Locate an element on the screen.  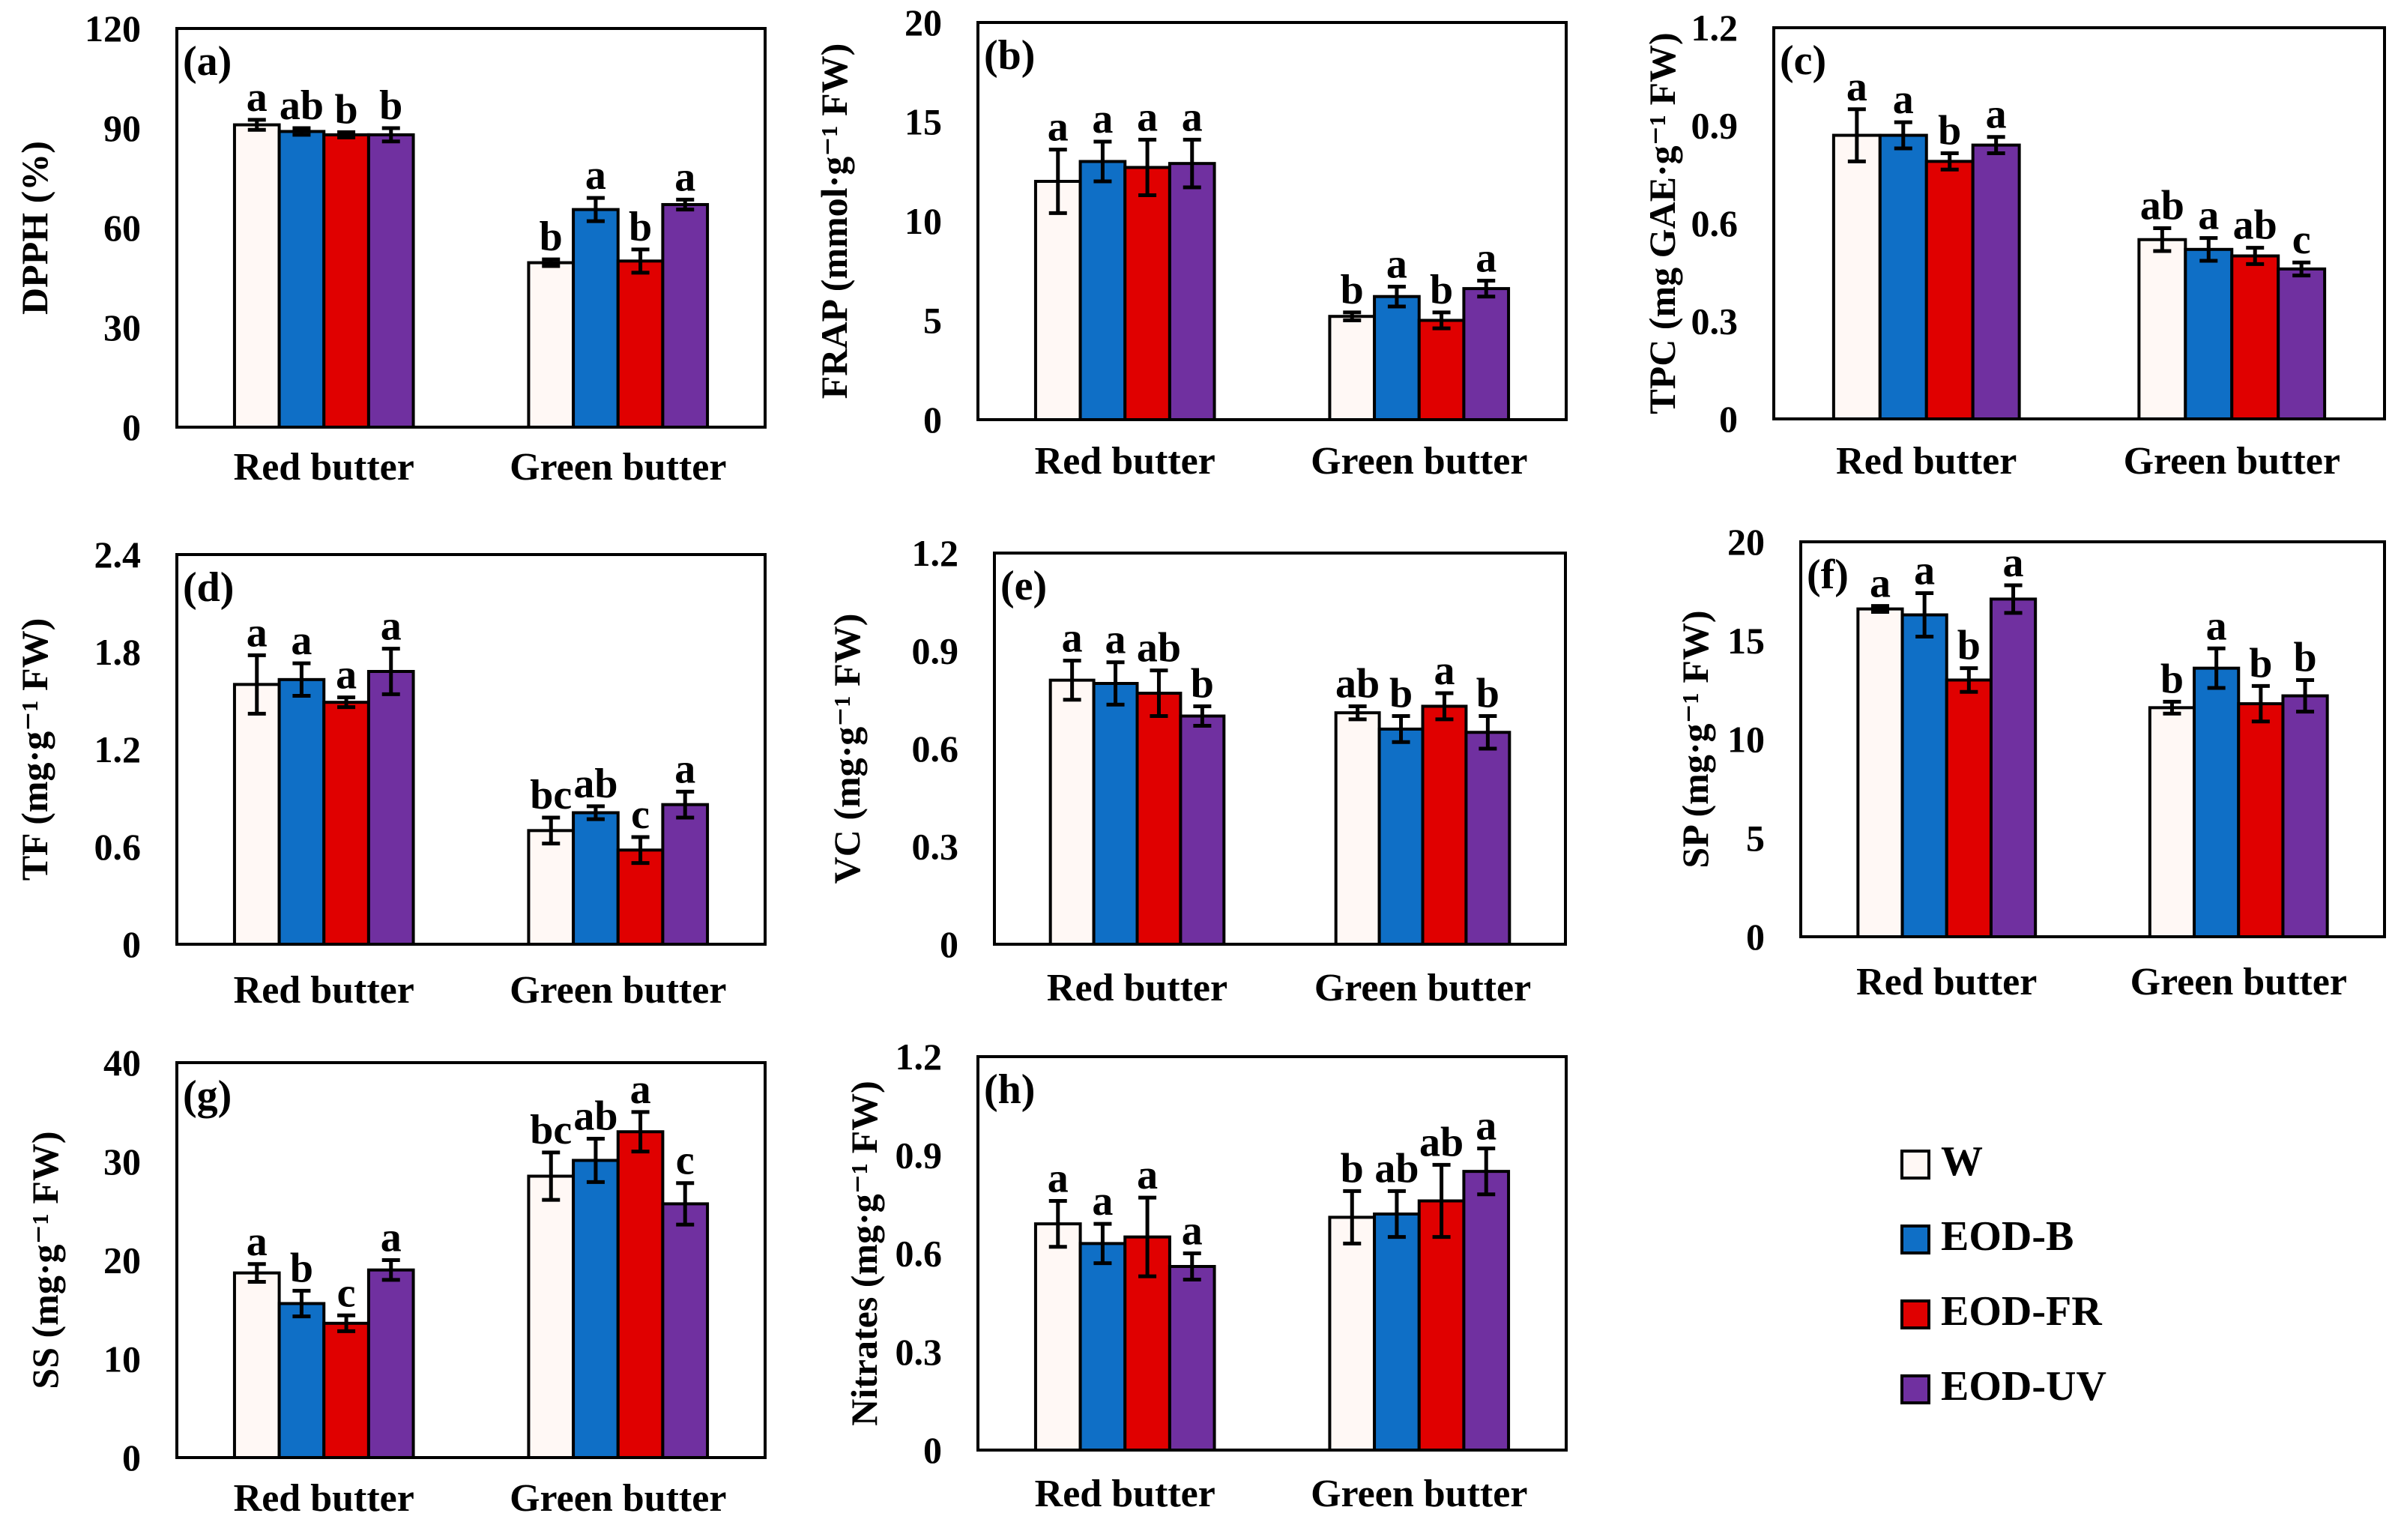
y-tick-label: 30 is located at coordinates (122, 1162).